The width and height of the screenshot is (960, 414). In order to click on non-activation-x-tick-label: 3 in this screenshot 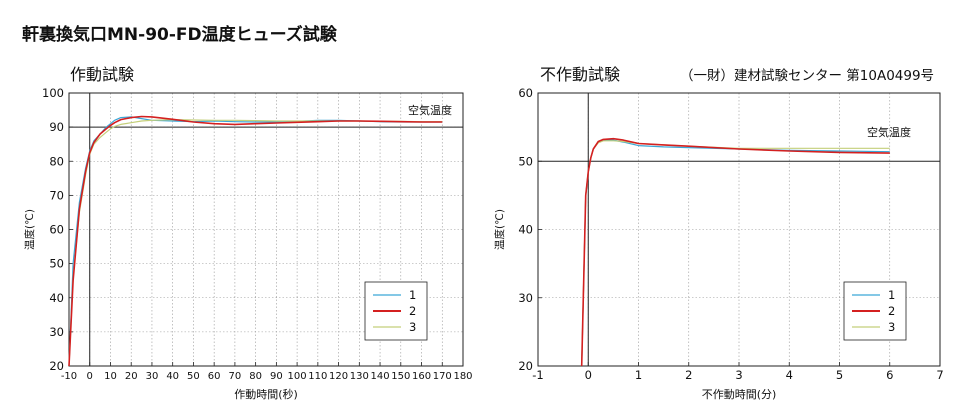, I will do `click(738, 375)`.